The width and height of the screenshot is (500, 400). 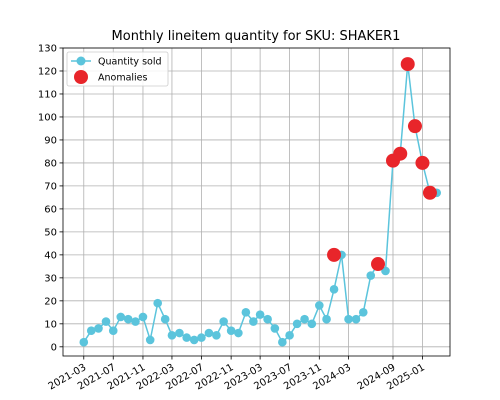 I want to click on legend-label-quantity: Quantity sold, so click(x=130, y=62).